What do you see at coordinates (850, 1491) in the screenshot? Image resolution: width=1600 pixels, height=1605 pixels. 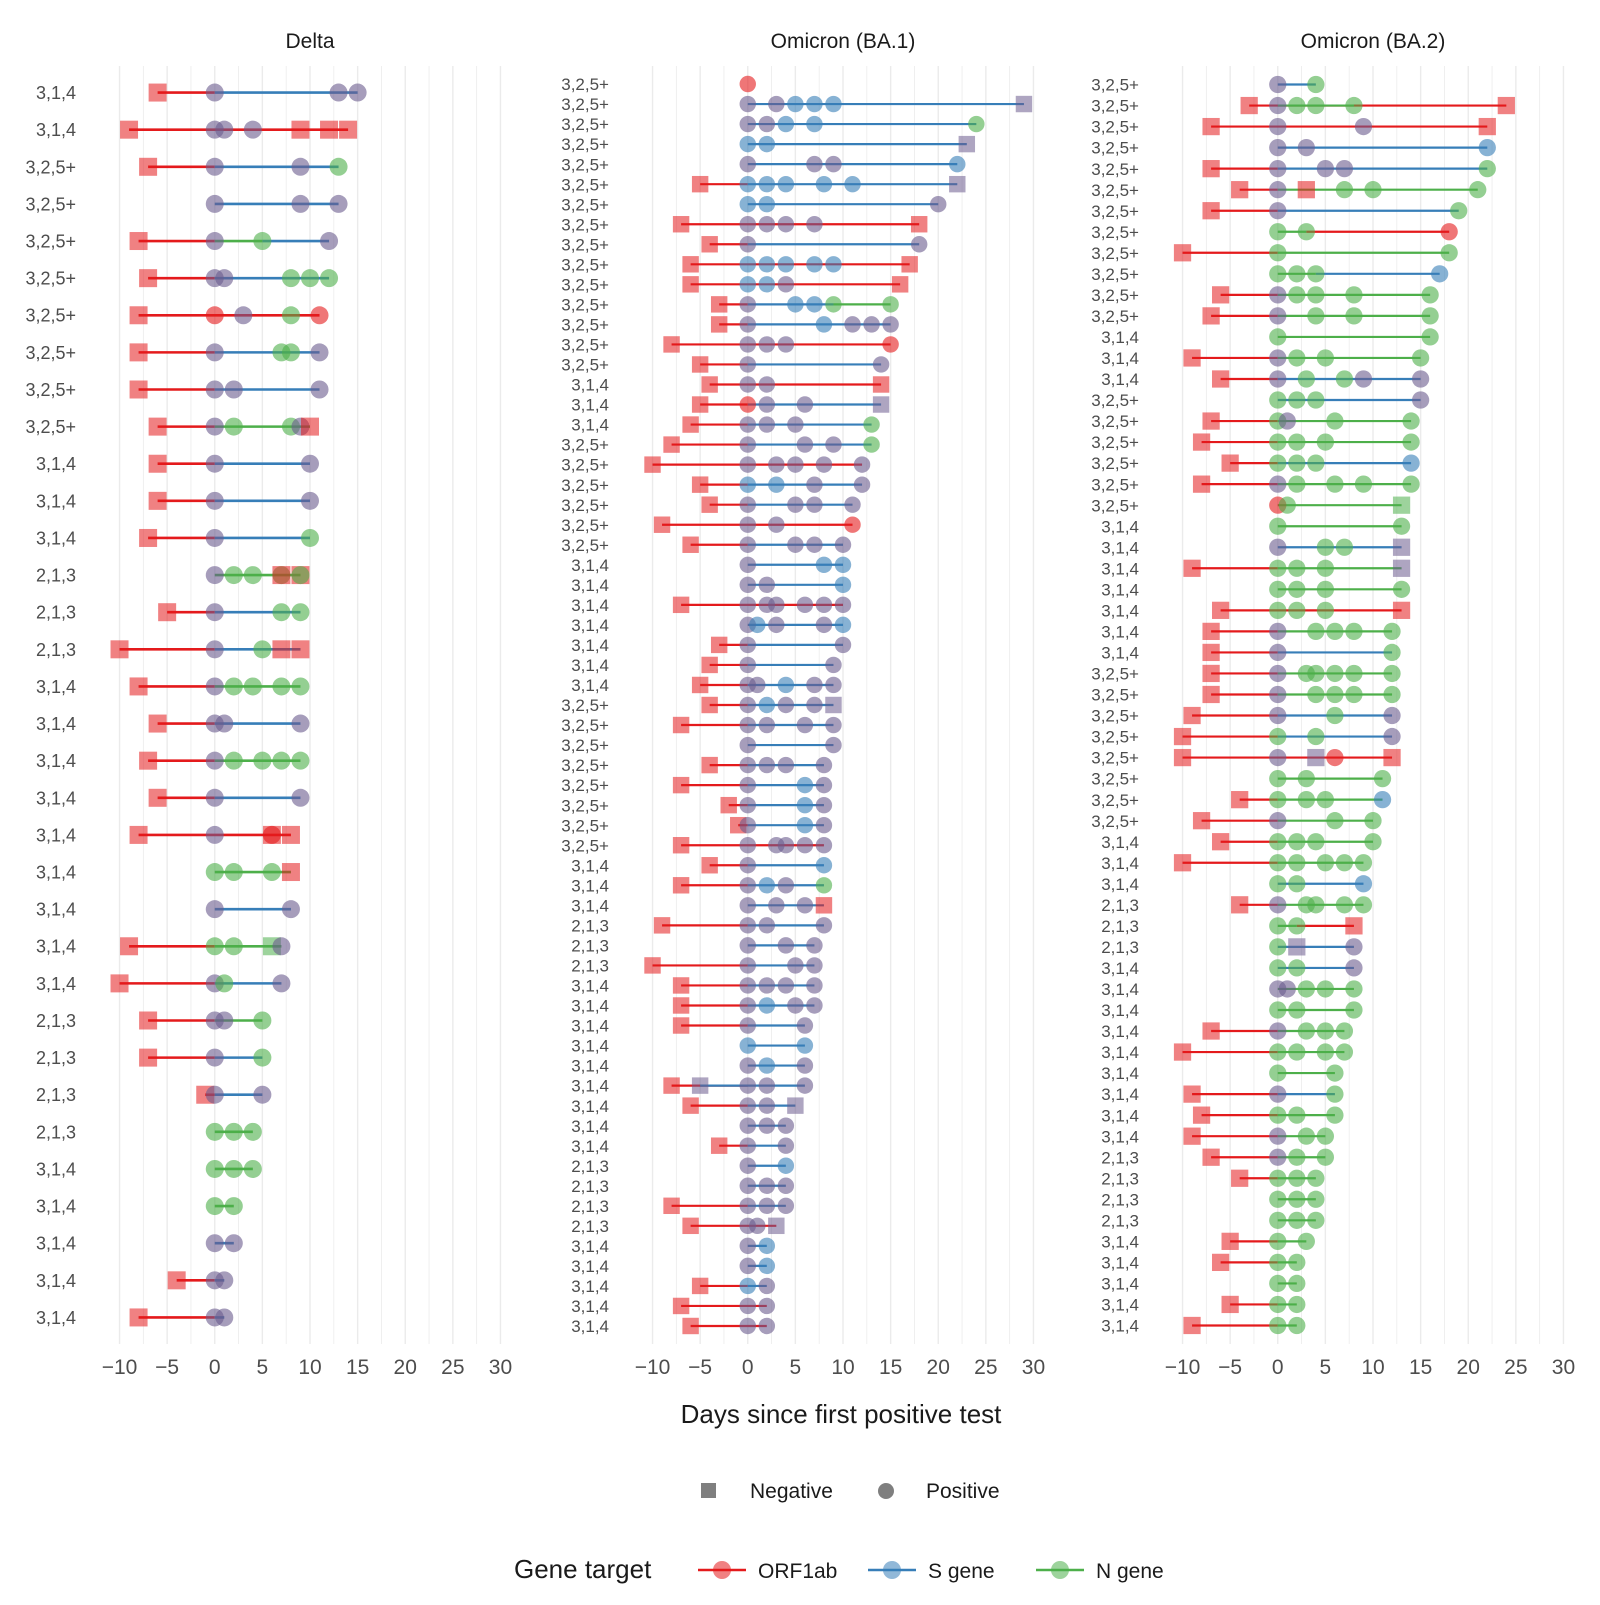 I see `shape-legend: Negative Positive` at bounding box center [850, 1491].